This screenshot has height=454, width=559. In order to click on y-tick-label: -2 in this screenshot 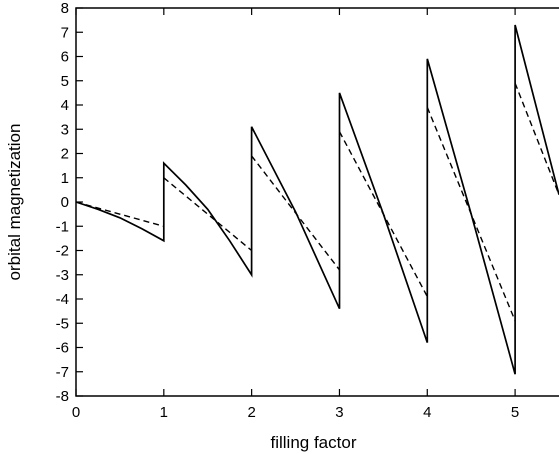, I will do `click(62, 251)`.